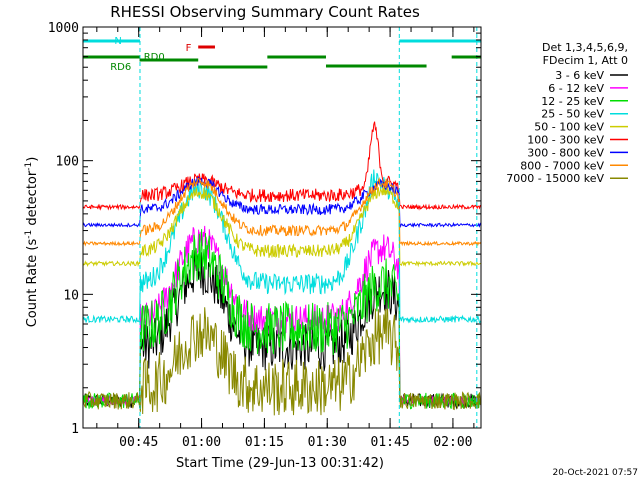  Describe the element at coordinates (280, 463) in the screenshot. I see `x-axis-label: Start Time (29-Jun-13 00:31:42)` at that location.